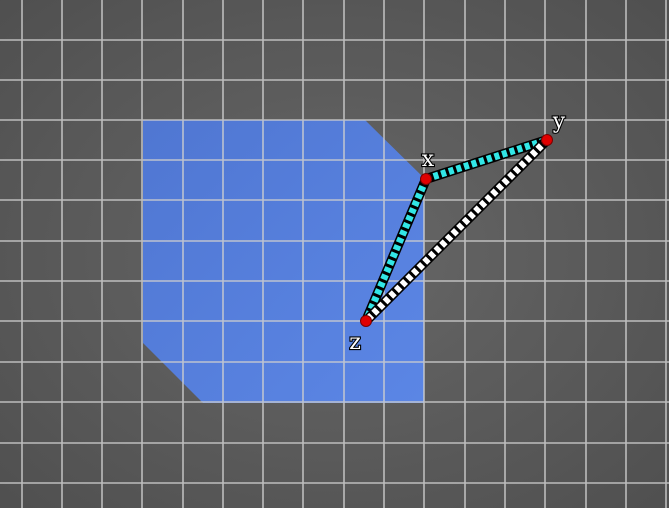 The image size is (669, 508). I want to click on edge-x-y, so click(486, 159).